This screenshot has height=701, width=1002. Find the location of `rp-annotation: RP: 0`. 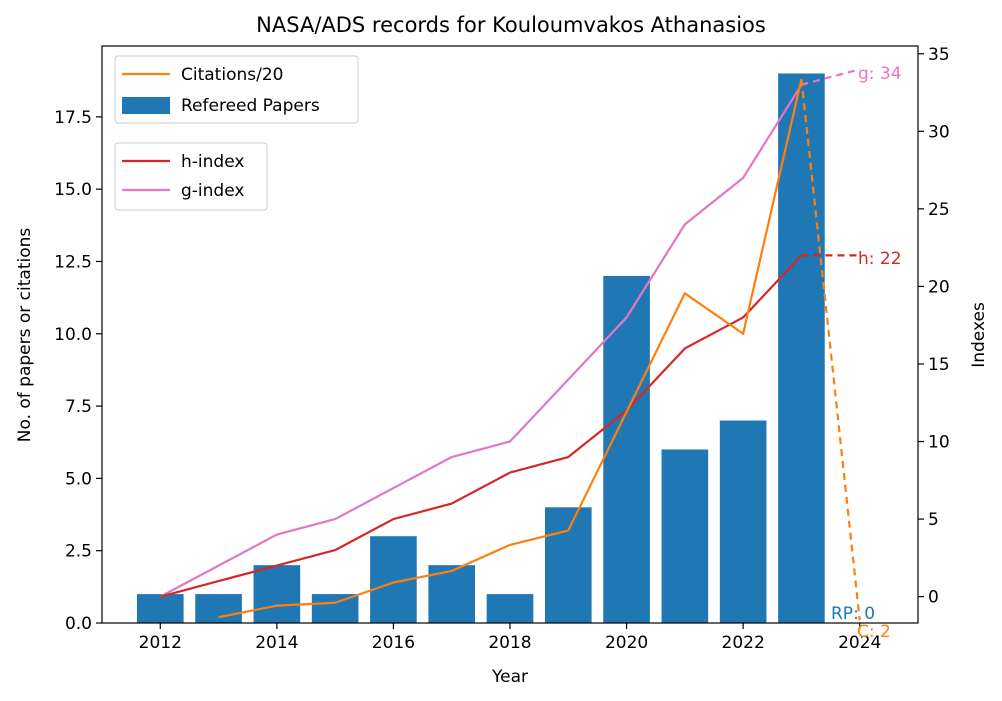

rp-annotation: RP: 0 is located at coordinates (853, 614).